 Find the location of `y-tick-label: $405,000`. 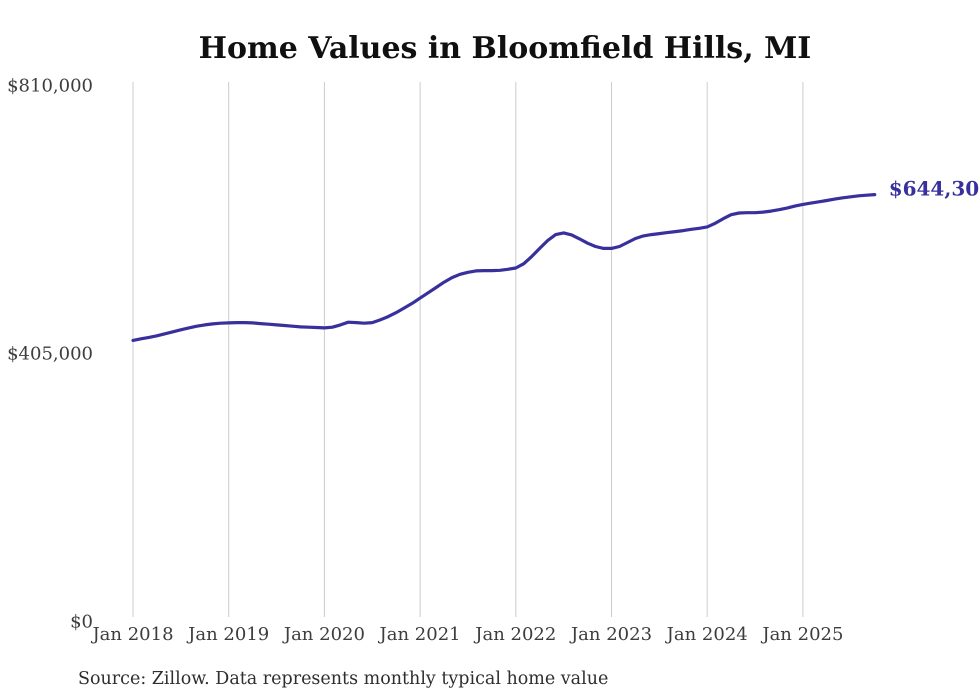

y-tick-label: $405,000 is located at coordinates (50, 354).